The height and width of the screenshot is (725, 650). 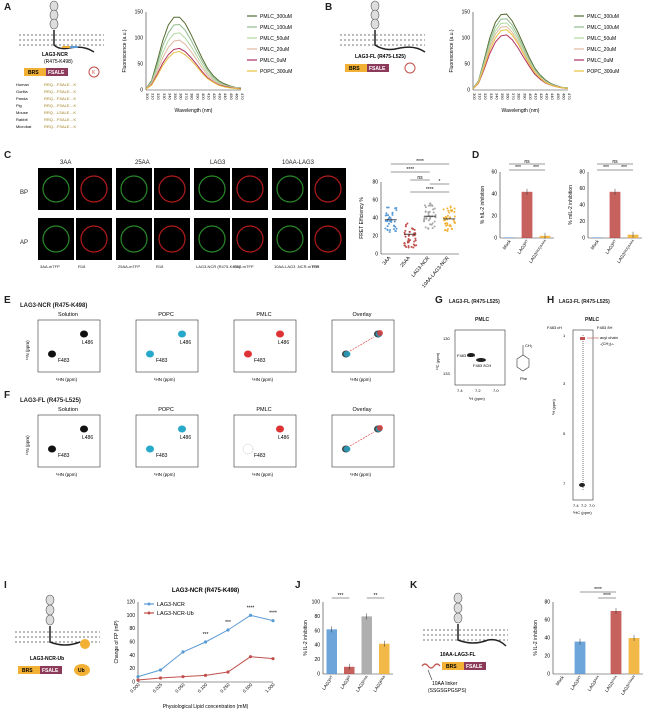 What do you see at coordinates (363, 441) in the screenshot?
I see `spectrum-frame` at bounding box center [363, 441].